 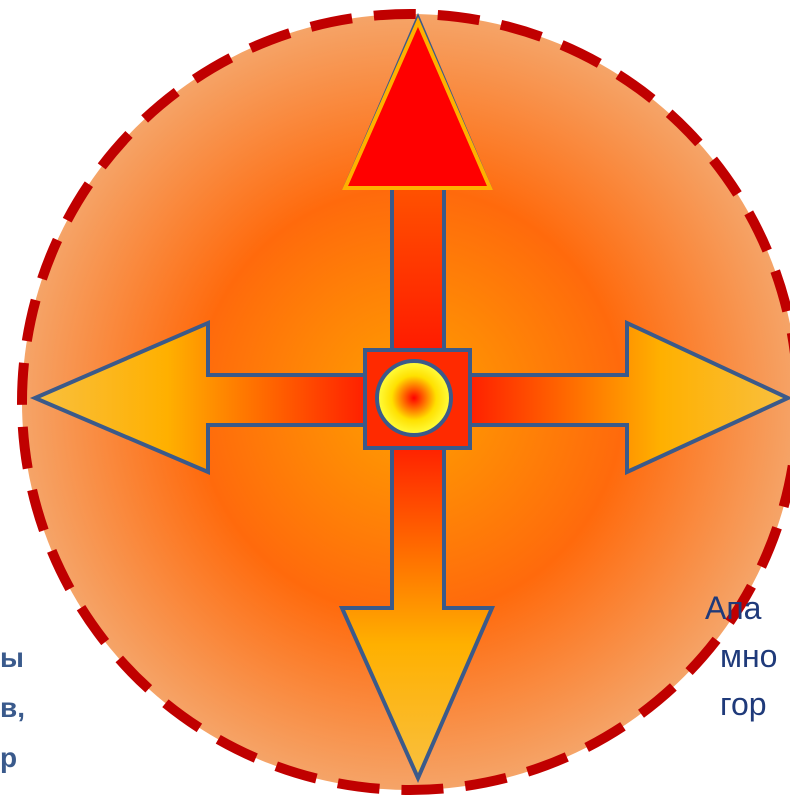 I want to click on arrow-right, so click(x=629, y=397).